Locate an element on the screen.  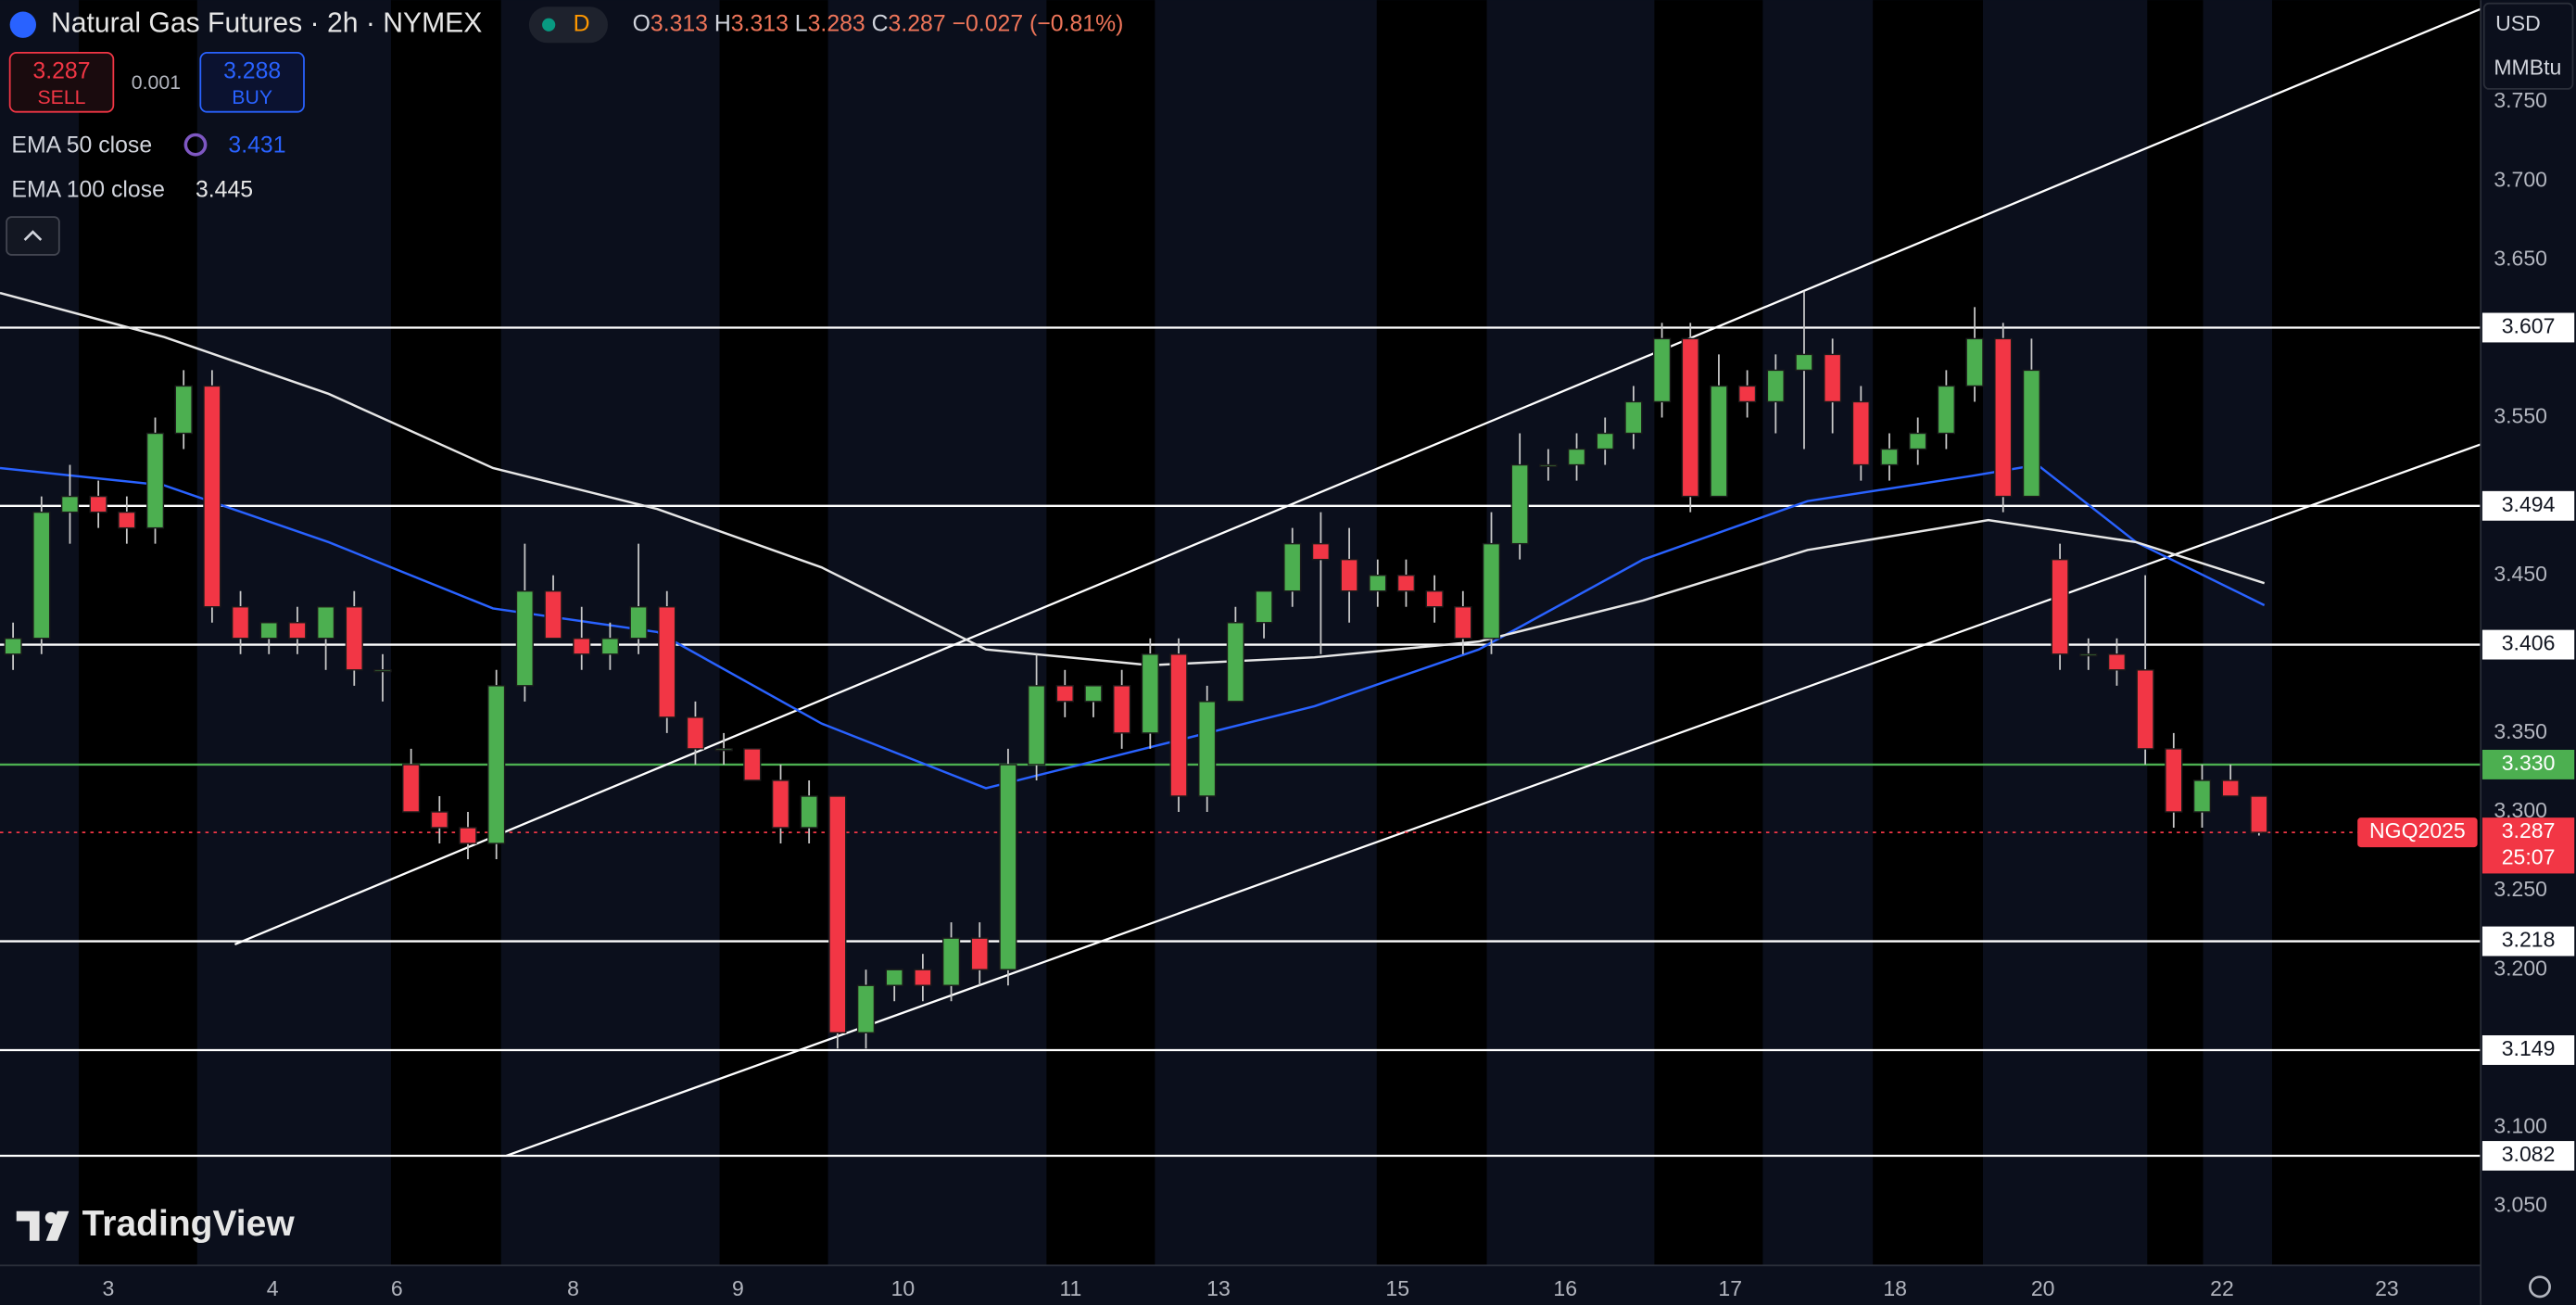
legend-value: 3.431 is located at coordinates (256, 145).